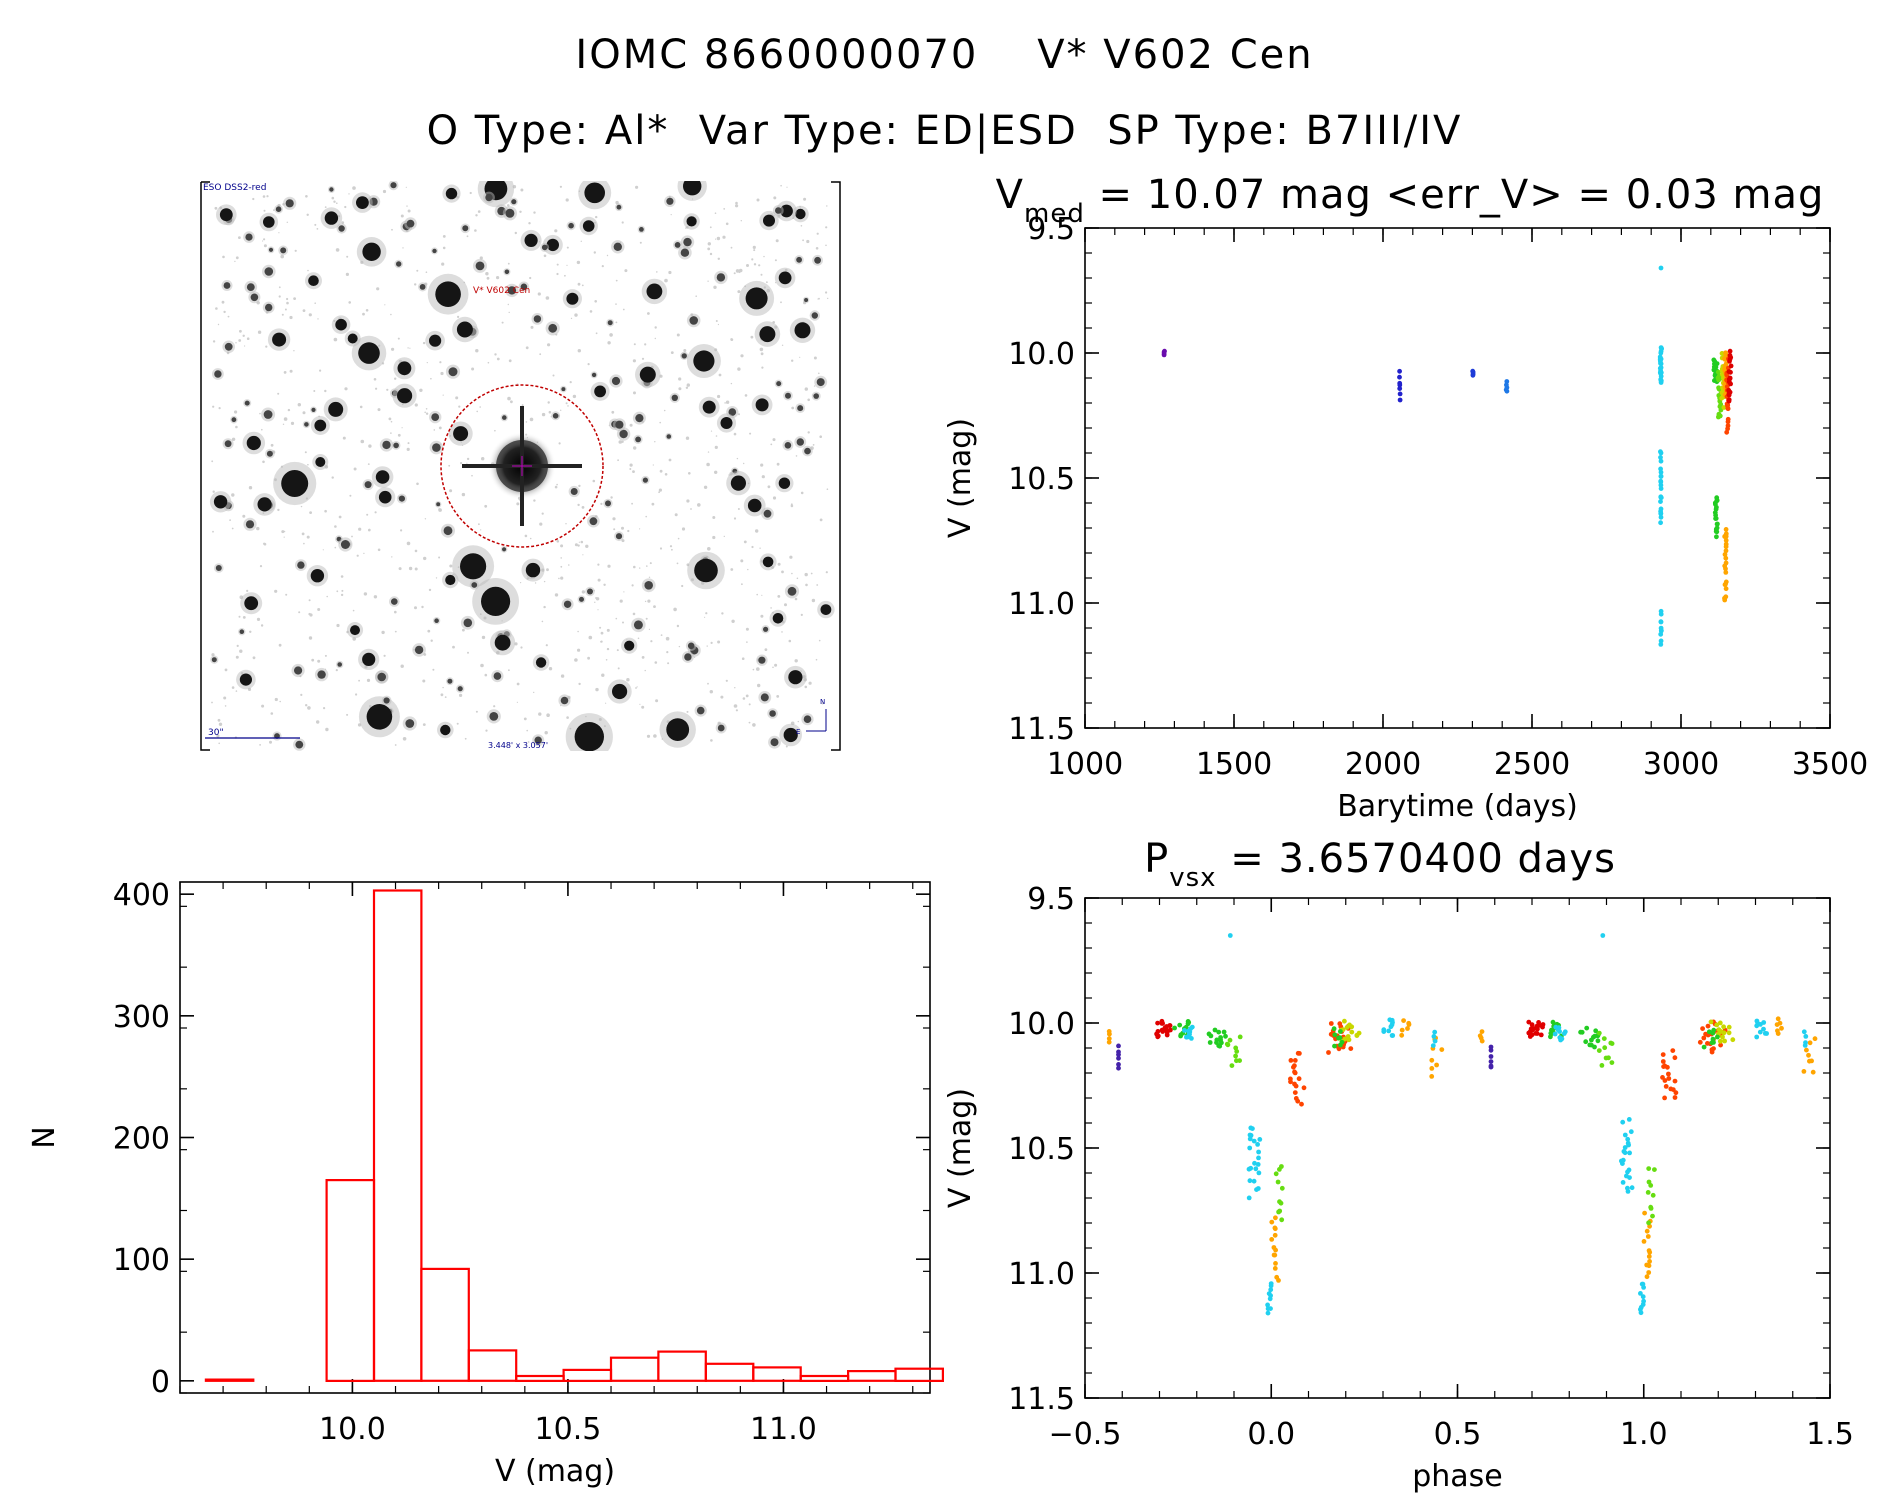  What do you see at coordinates (501, 291) in the screenshot?
I see `finder-target-label: V* V602 Cen` at bounding box center [501, 291].